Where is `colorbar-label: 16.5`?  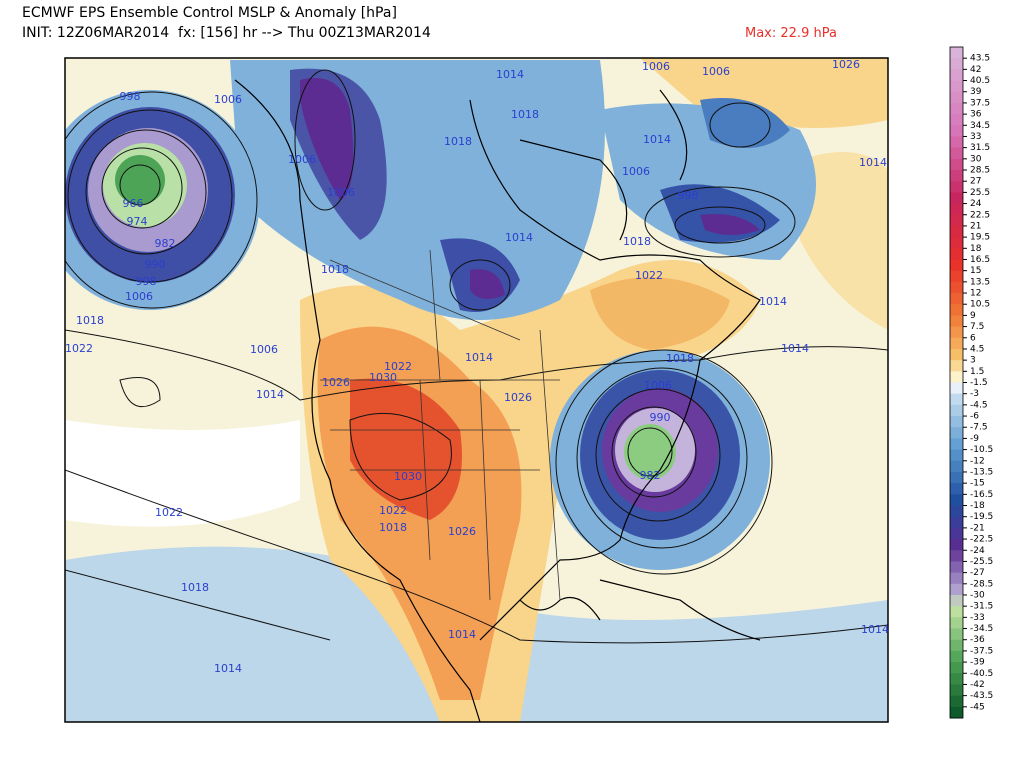
colorbar-label: 16.5 is located at coordinates (980, 260).